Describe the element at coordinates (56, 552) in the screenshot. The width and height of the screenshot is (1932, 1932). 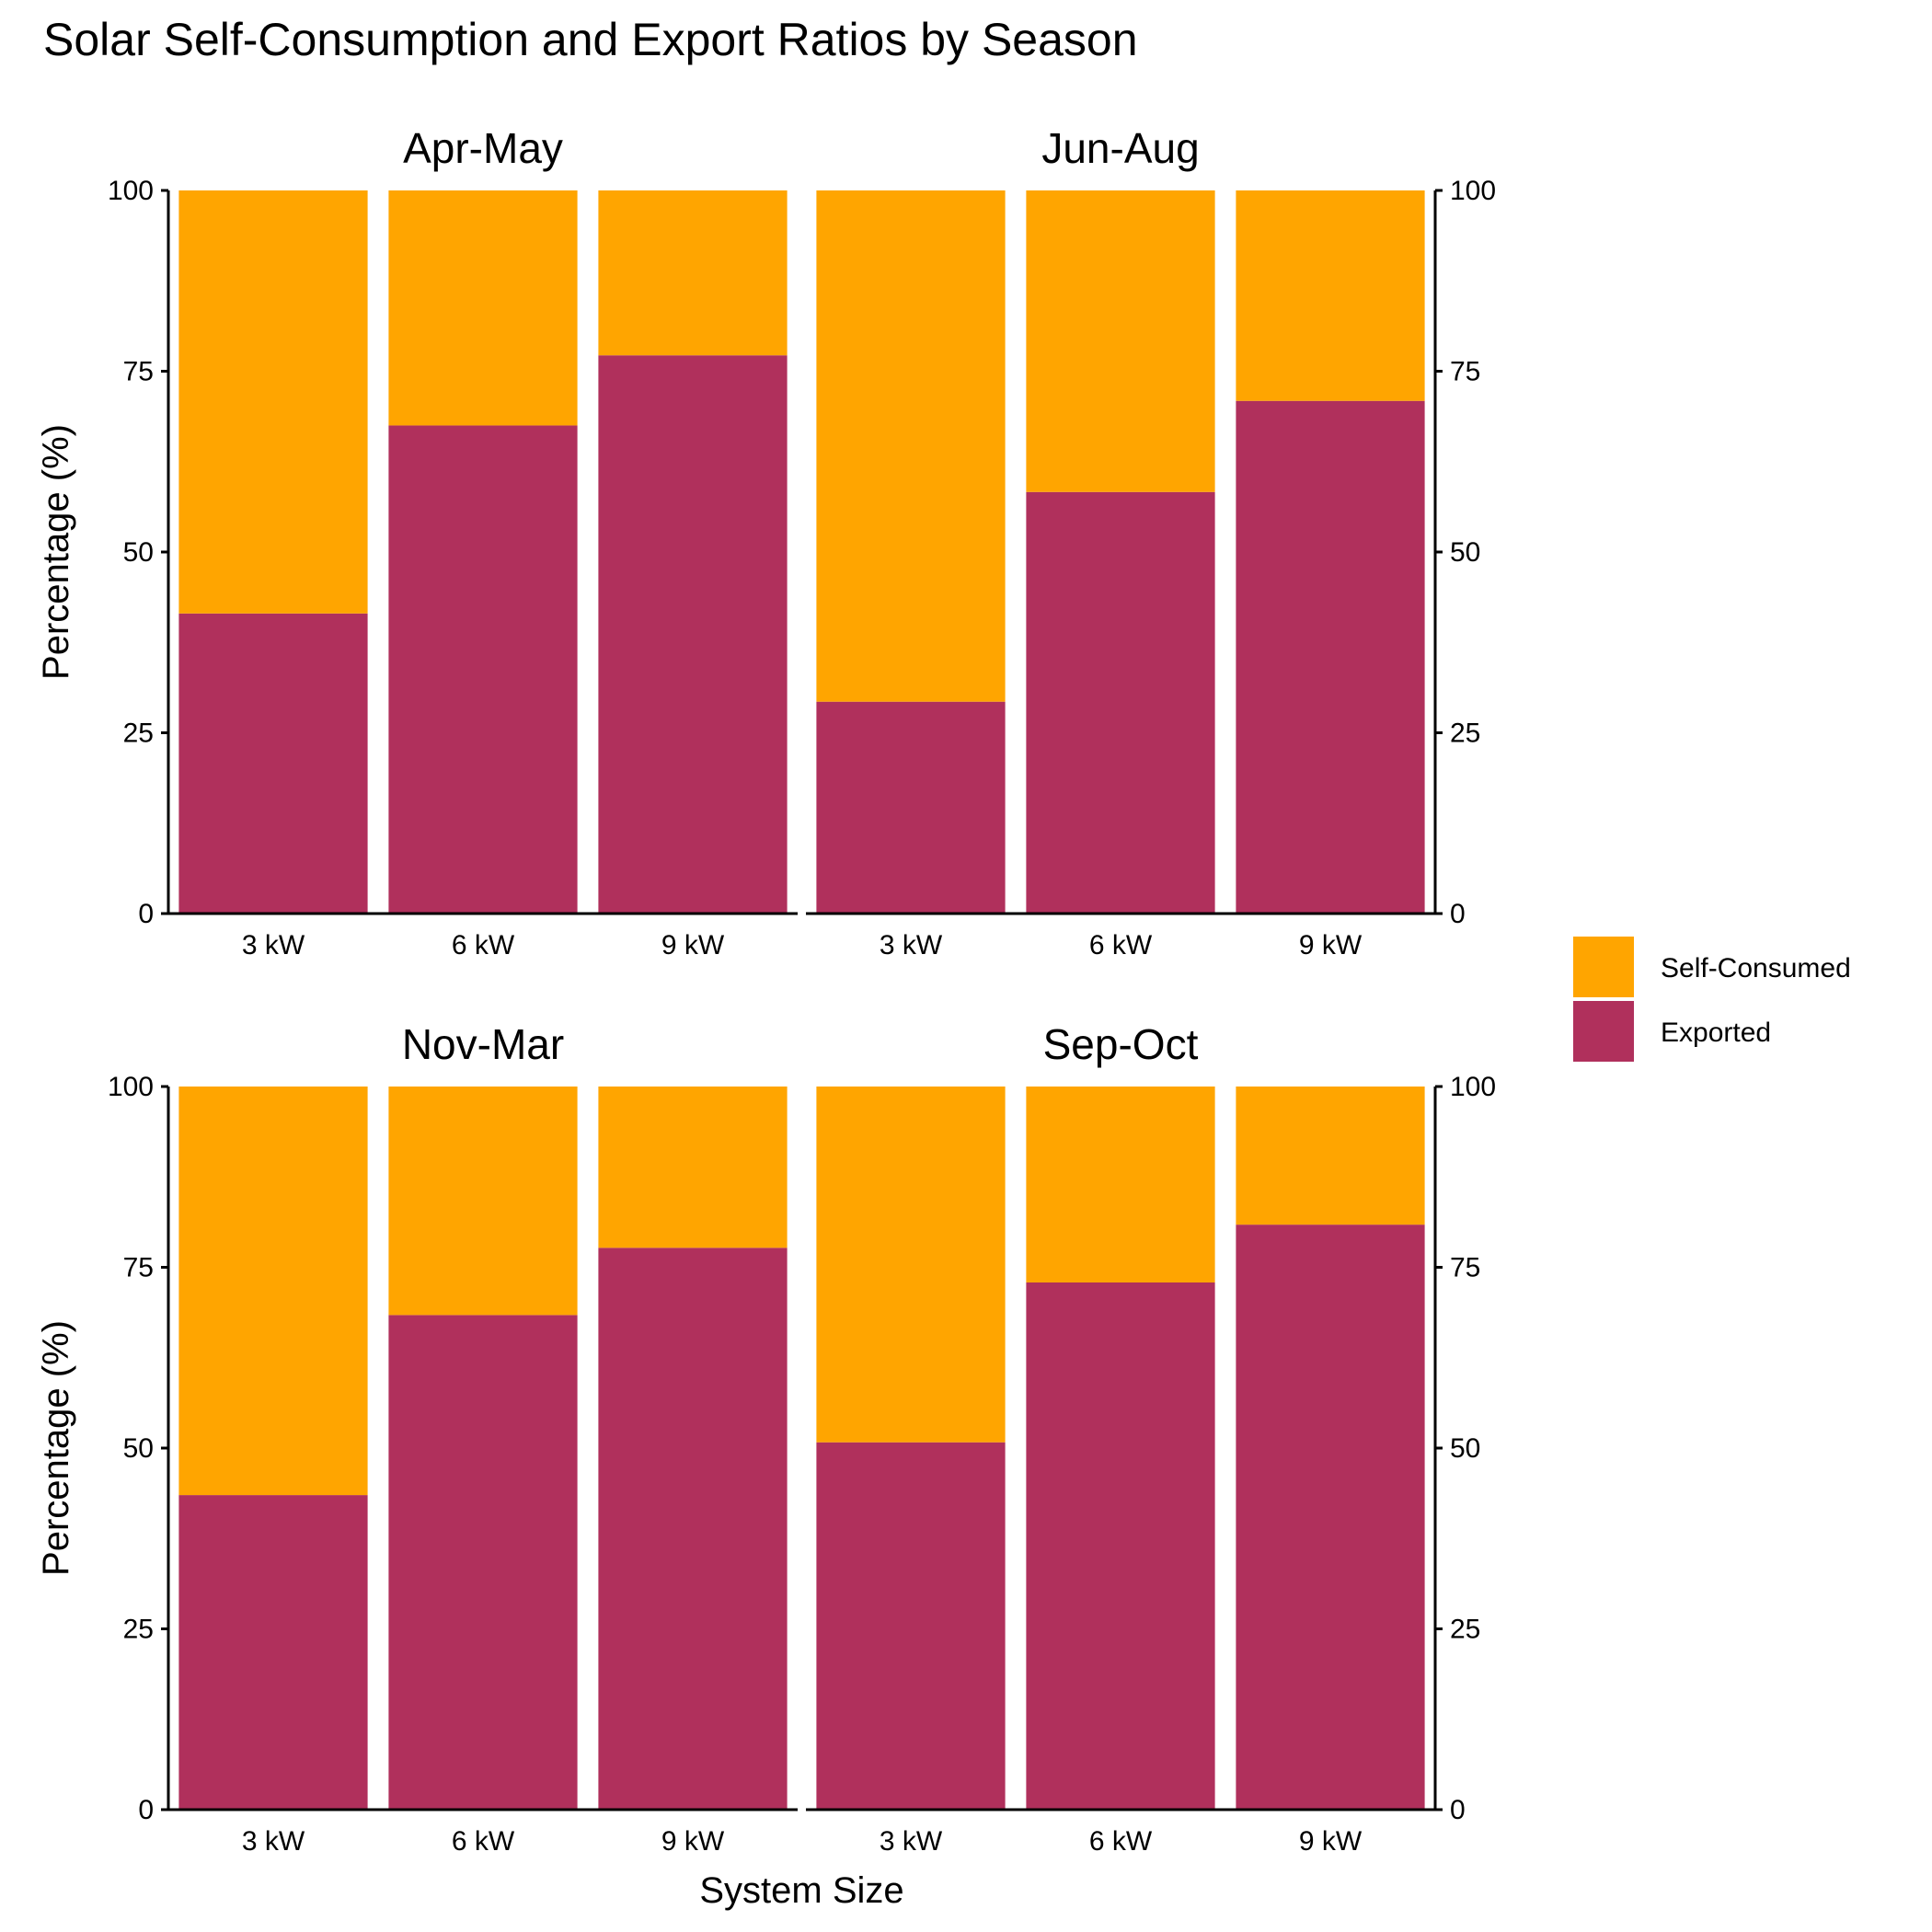
I see `y-axis-title-top: Percentage (%)` at that location.